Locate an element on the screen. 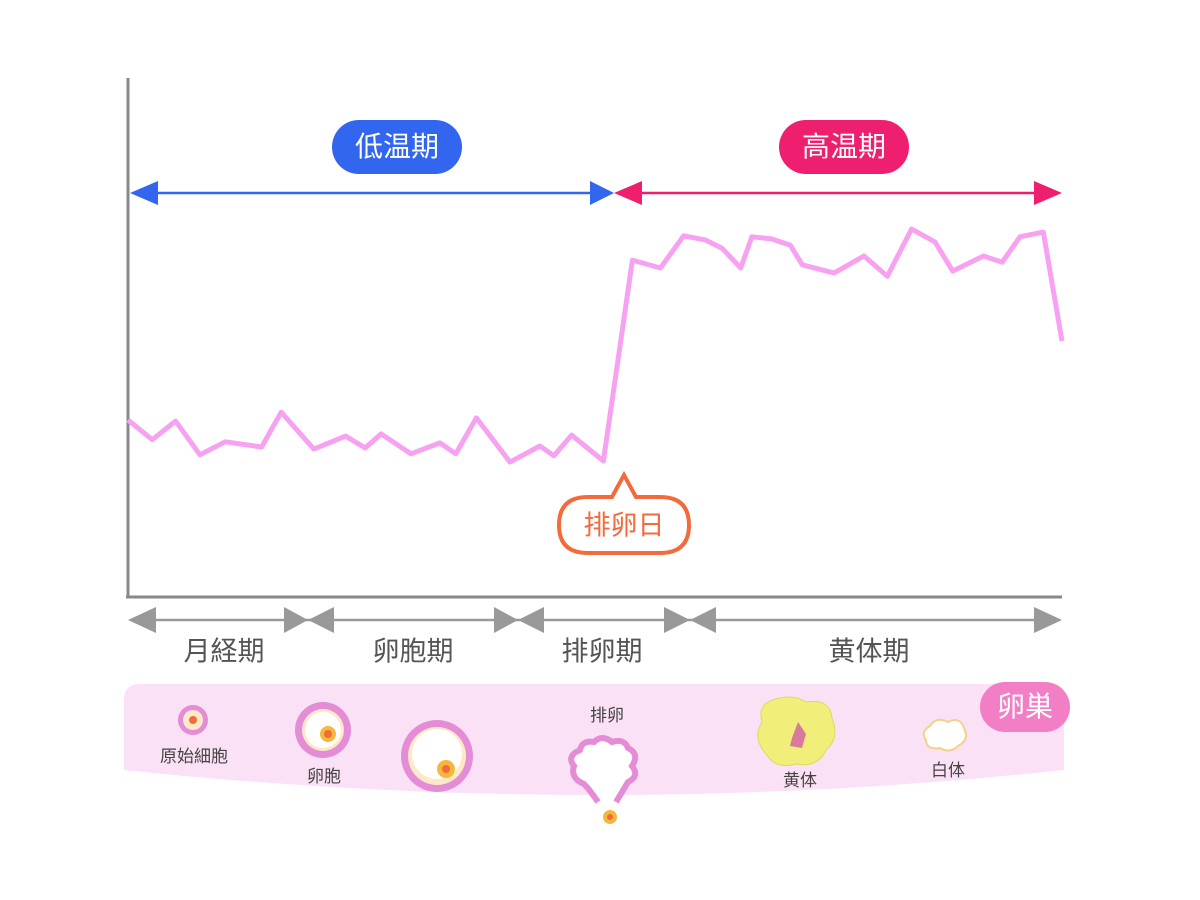 This screenshot has height=900, width=1200. phase-label: 卵胞期 is located at coordinates (413, 652).